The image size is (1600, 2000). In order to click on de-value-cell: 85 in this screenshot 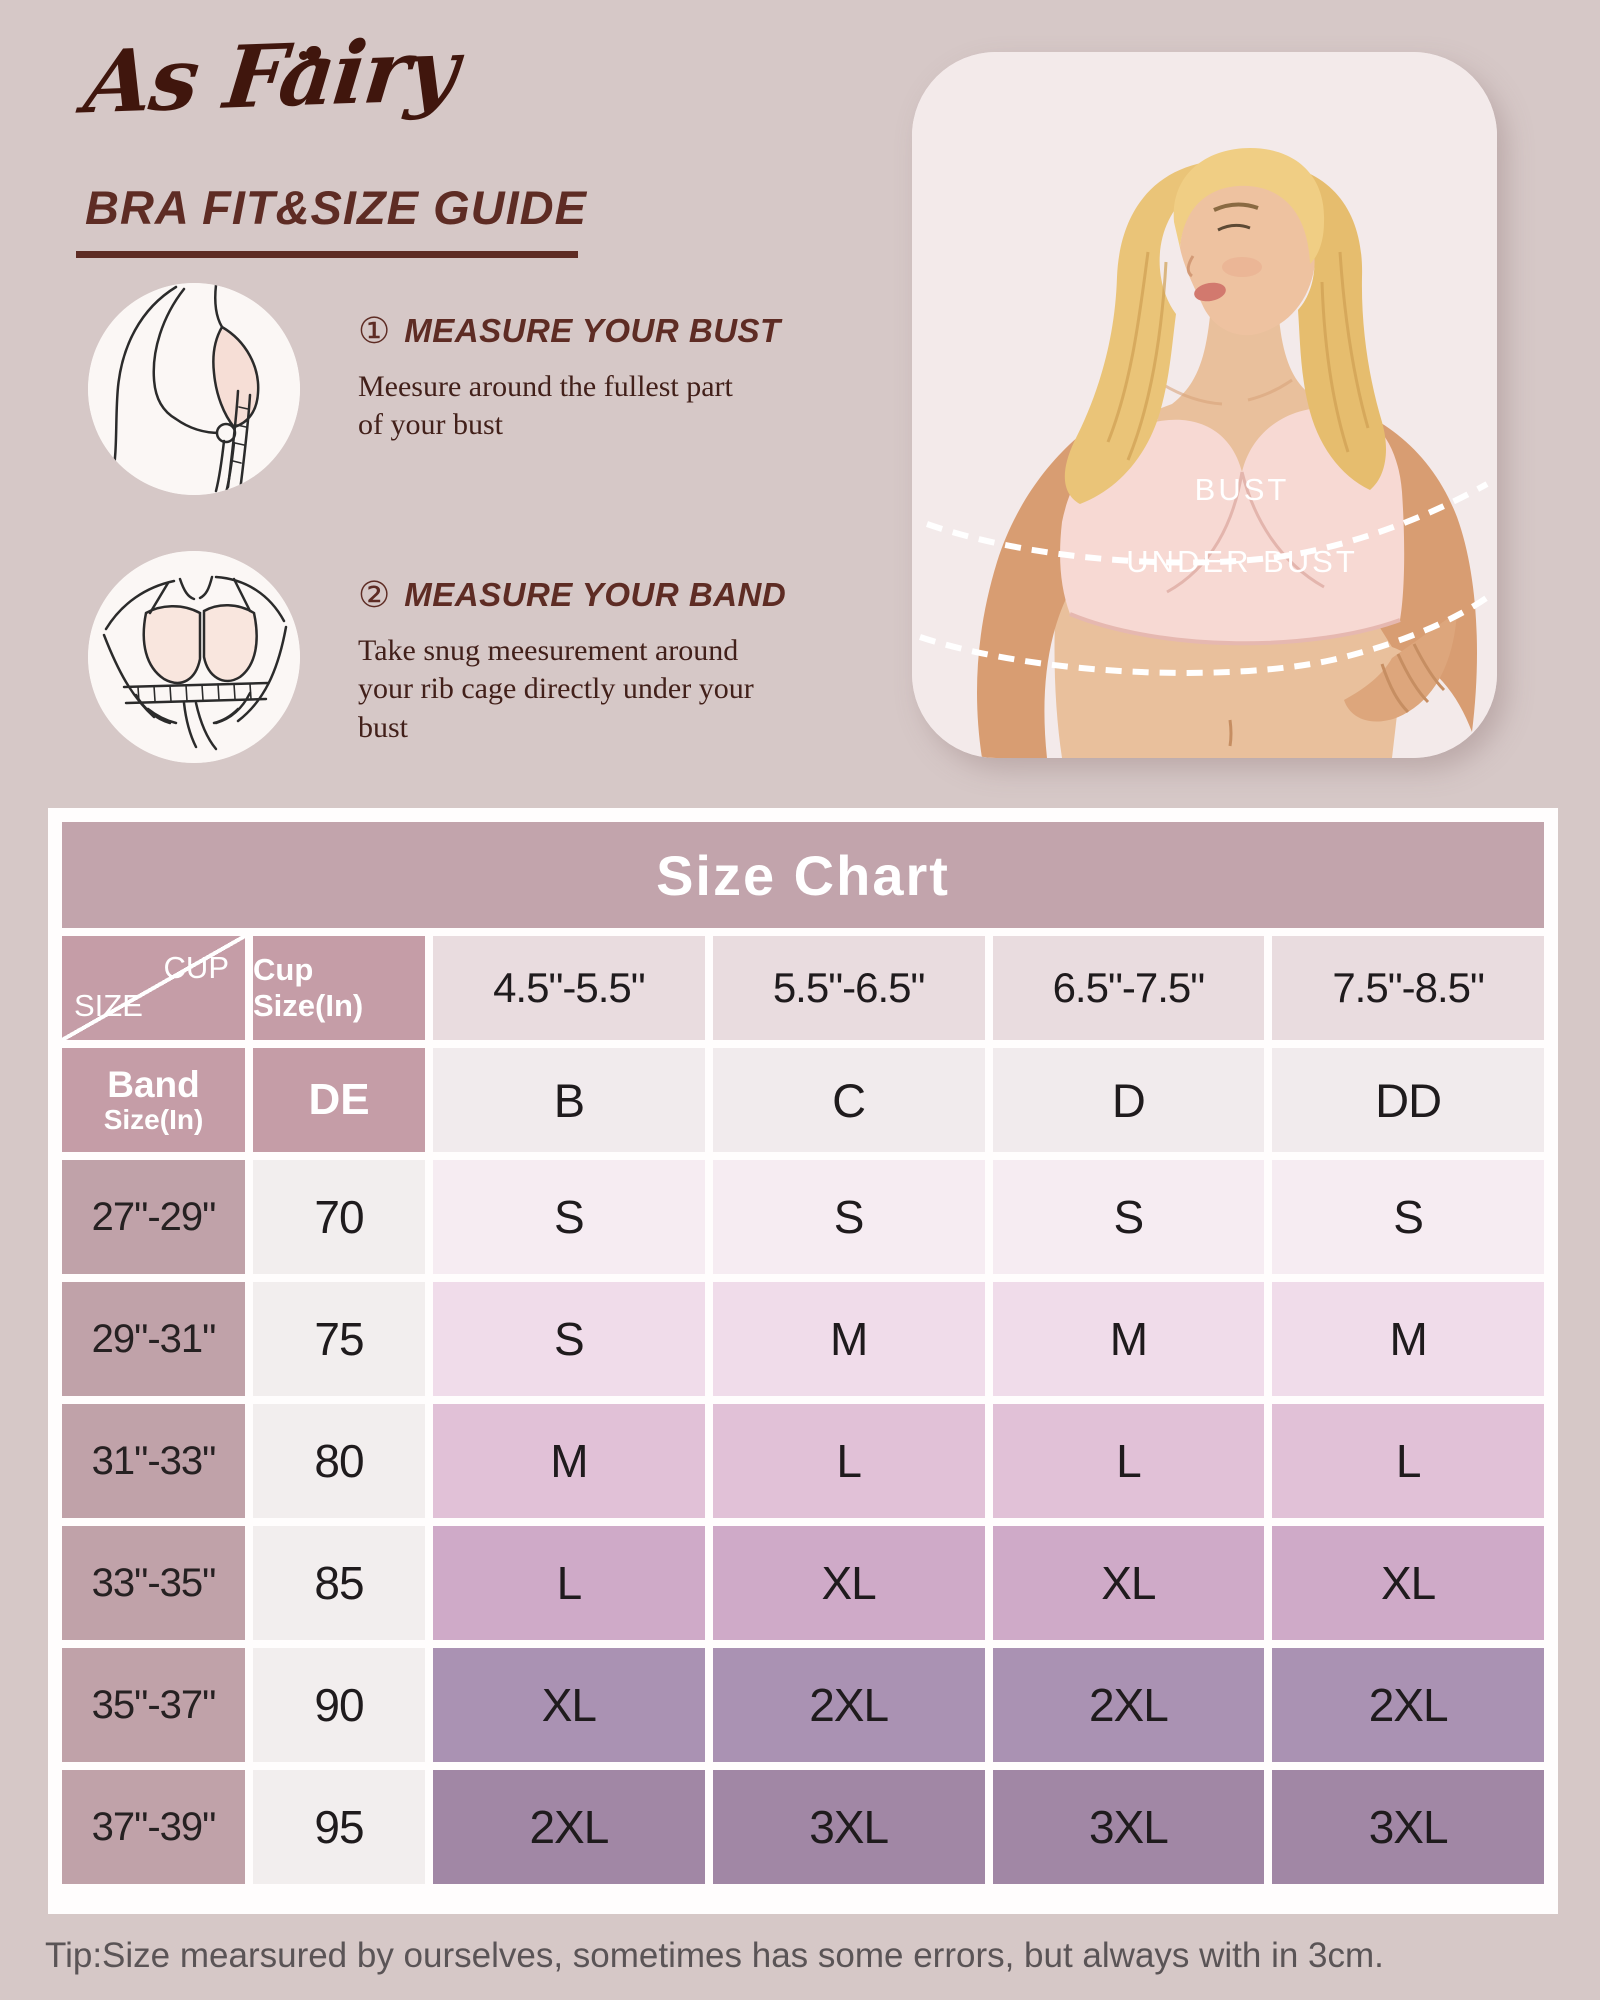, I will do `click(339, 1583)`.